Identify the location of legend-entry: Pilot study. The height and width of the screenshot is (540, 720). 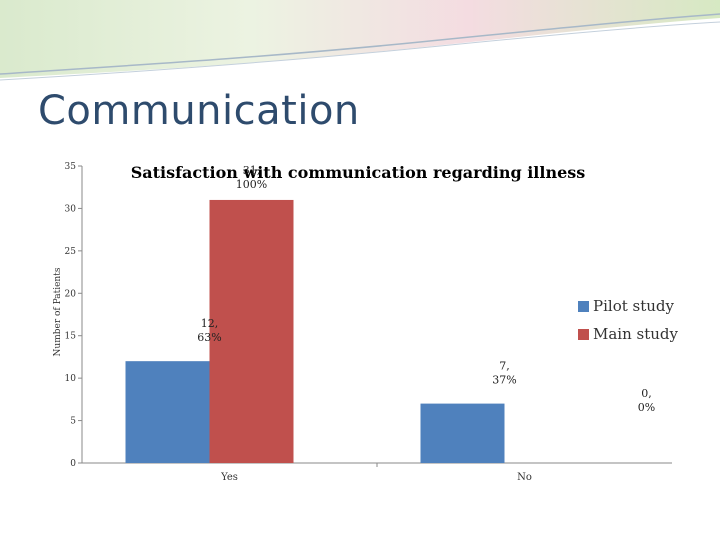
(634, 306).